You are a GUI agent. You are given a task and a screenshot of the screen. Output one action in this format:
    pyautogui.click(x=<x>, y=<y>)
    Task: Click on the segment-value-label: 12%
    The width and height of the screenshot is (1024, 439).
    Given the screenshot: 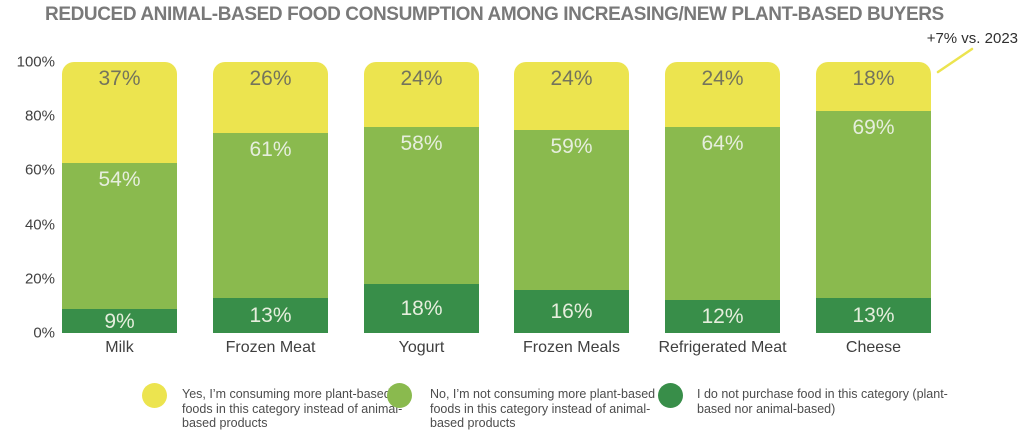 What is the action you would take?
    pyautogui.click(x=722, y=316)
    